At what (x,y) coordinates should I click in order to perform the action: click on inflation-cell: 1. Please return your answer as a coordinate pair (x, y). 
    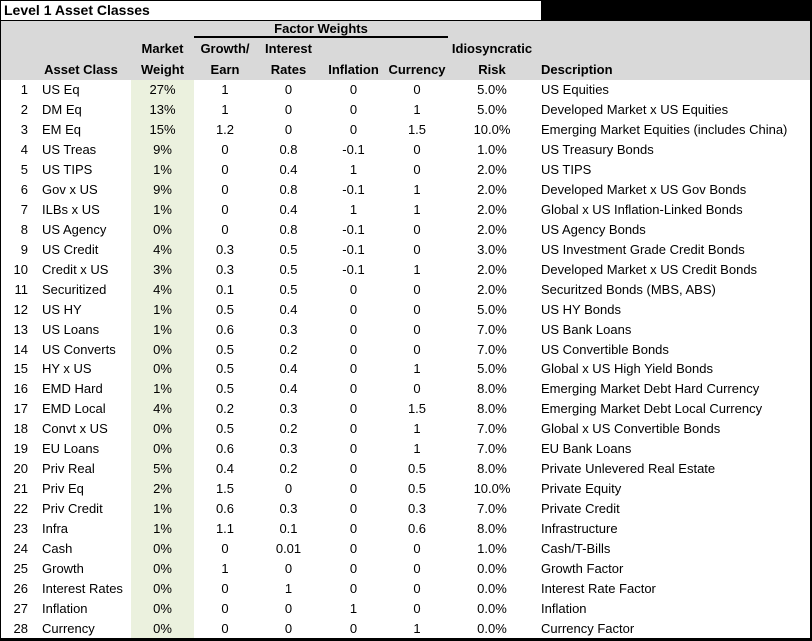
    Looking at the image, I should click on (353, 170).